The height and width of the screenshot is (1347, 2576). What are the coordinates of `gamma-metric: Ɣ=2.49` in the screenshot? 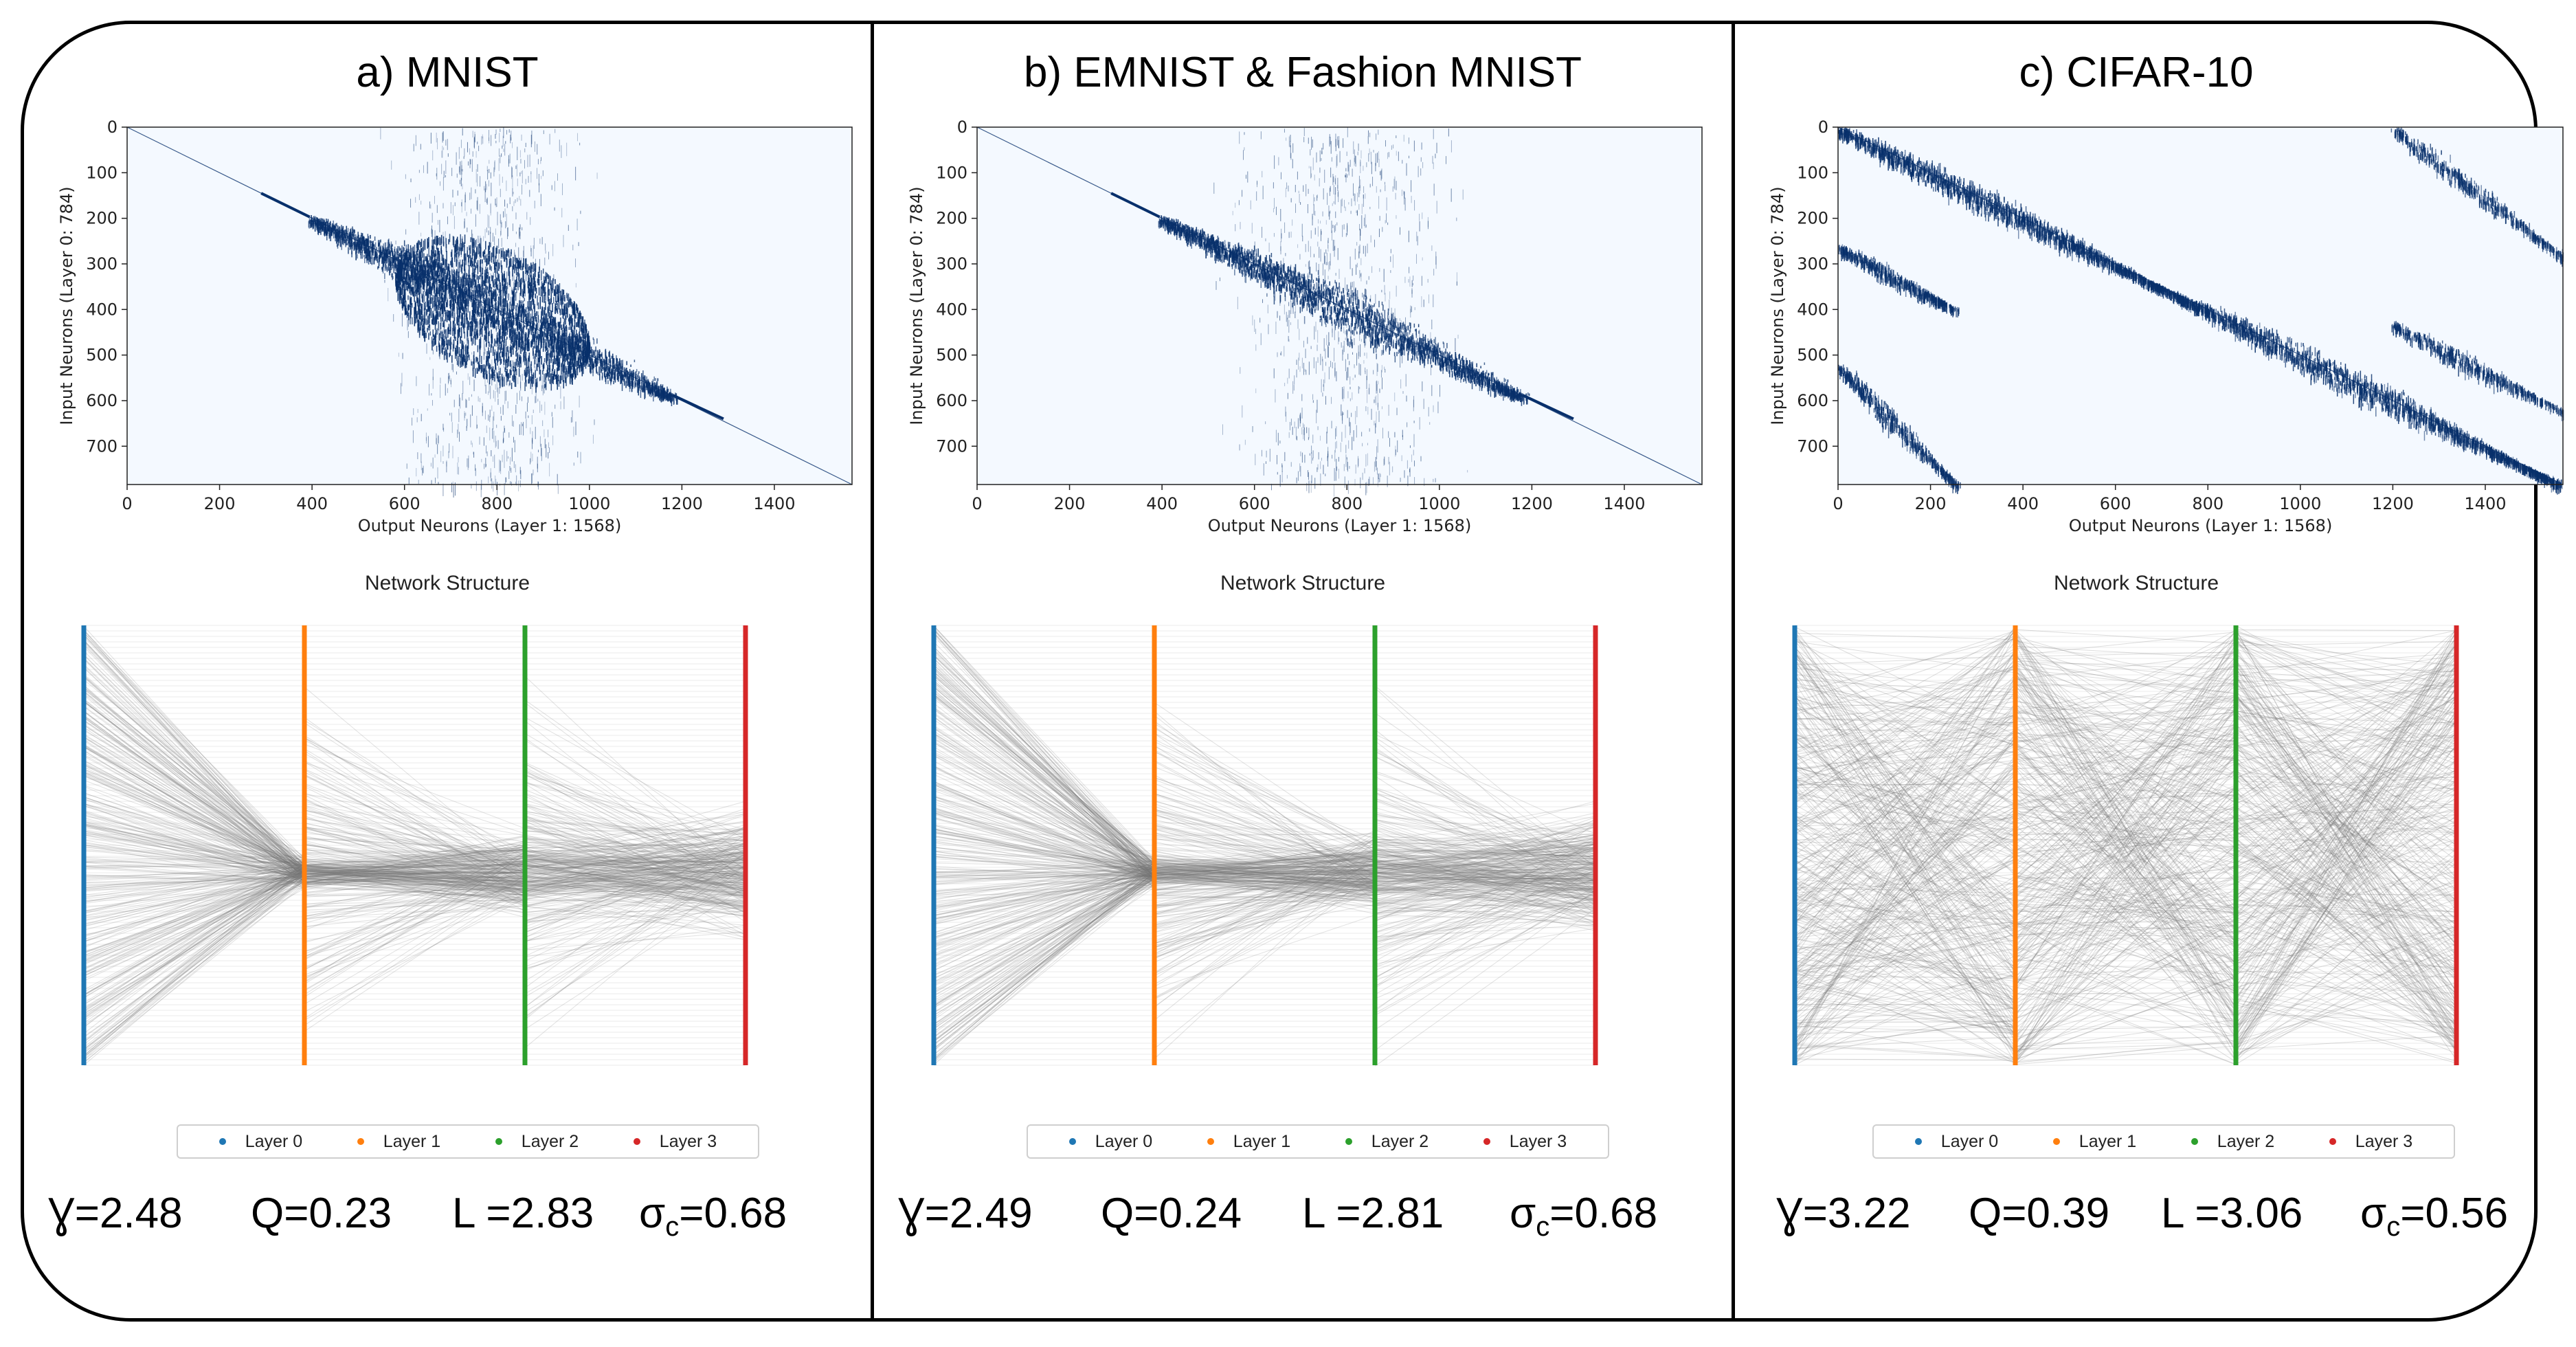 It's located at (965, 1213).